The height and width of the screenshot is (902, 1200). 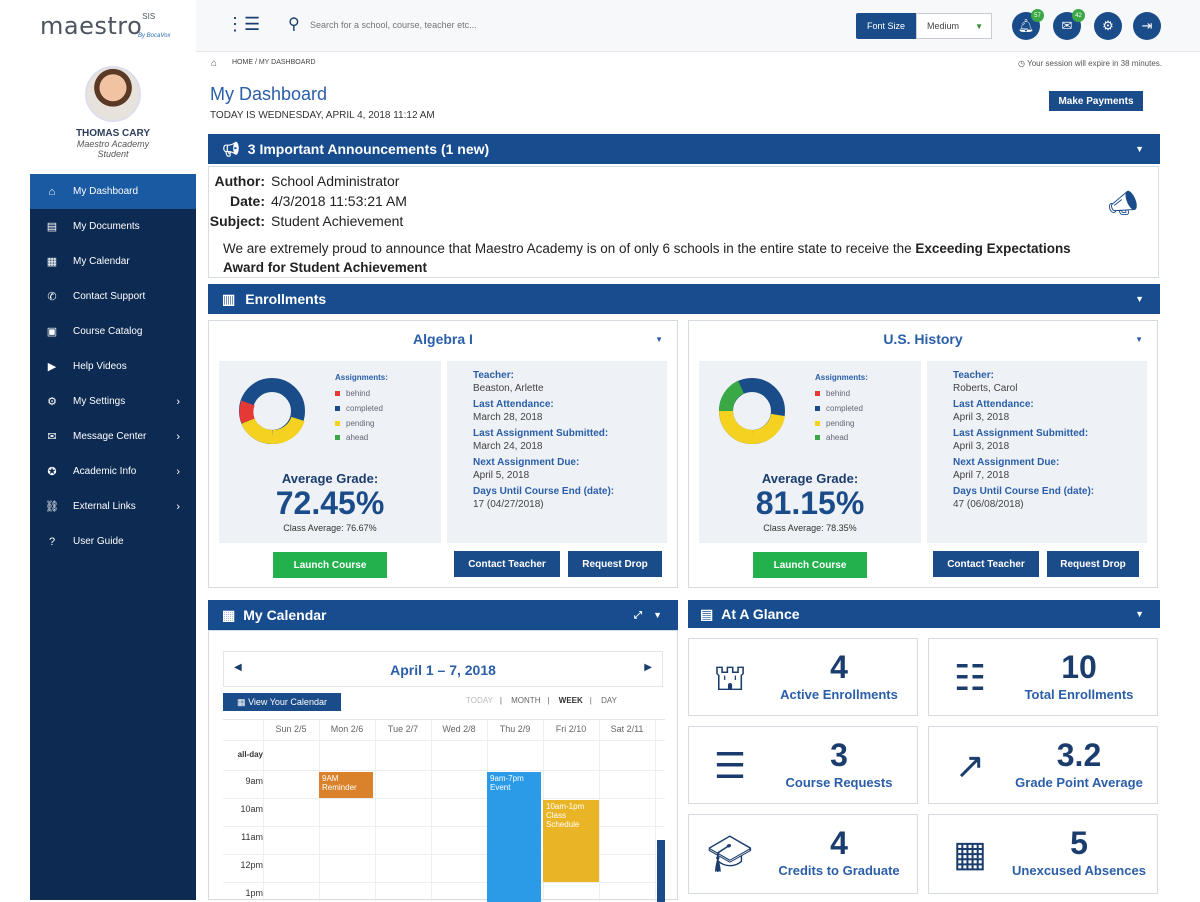 I want to click on logout-button: ⇥, so click(x=1147, y=26).